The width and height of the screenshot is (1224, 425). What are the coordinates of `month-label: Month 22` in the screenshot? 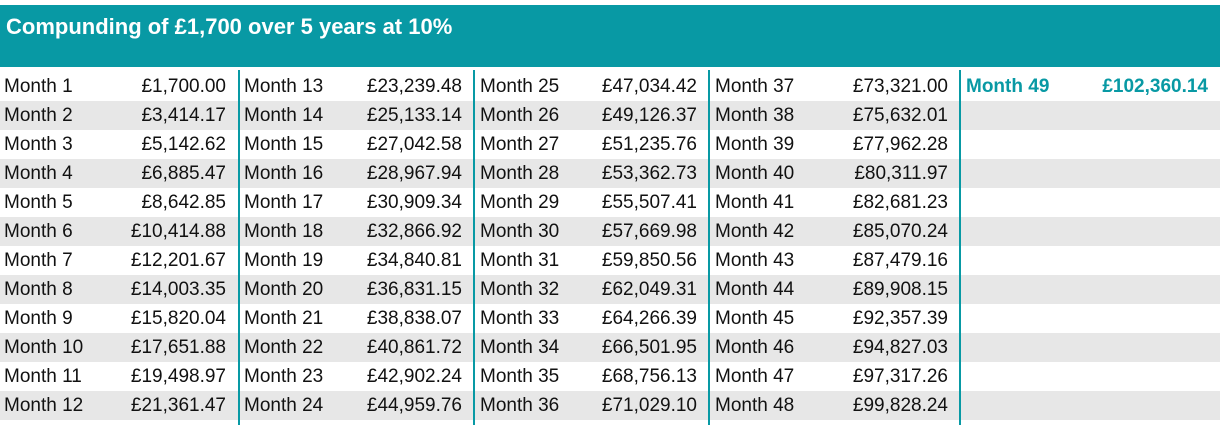 It's located at (284, 347).